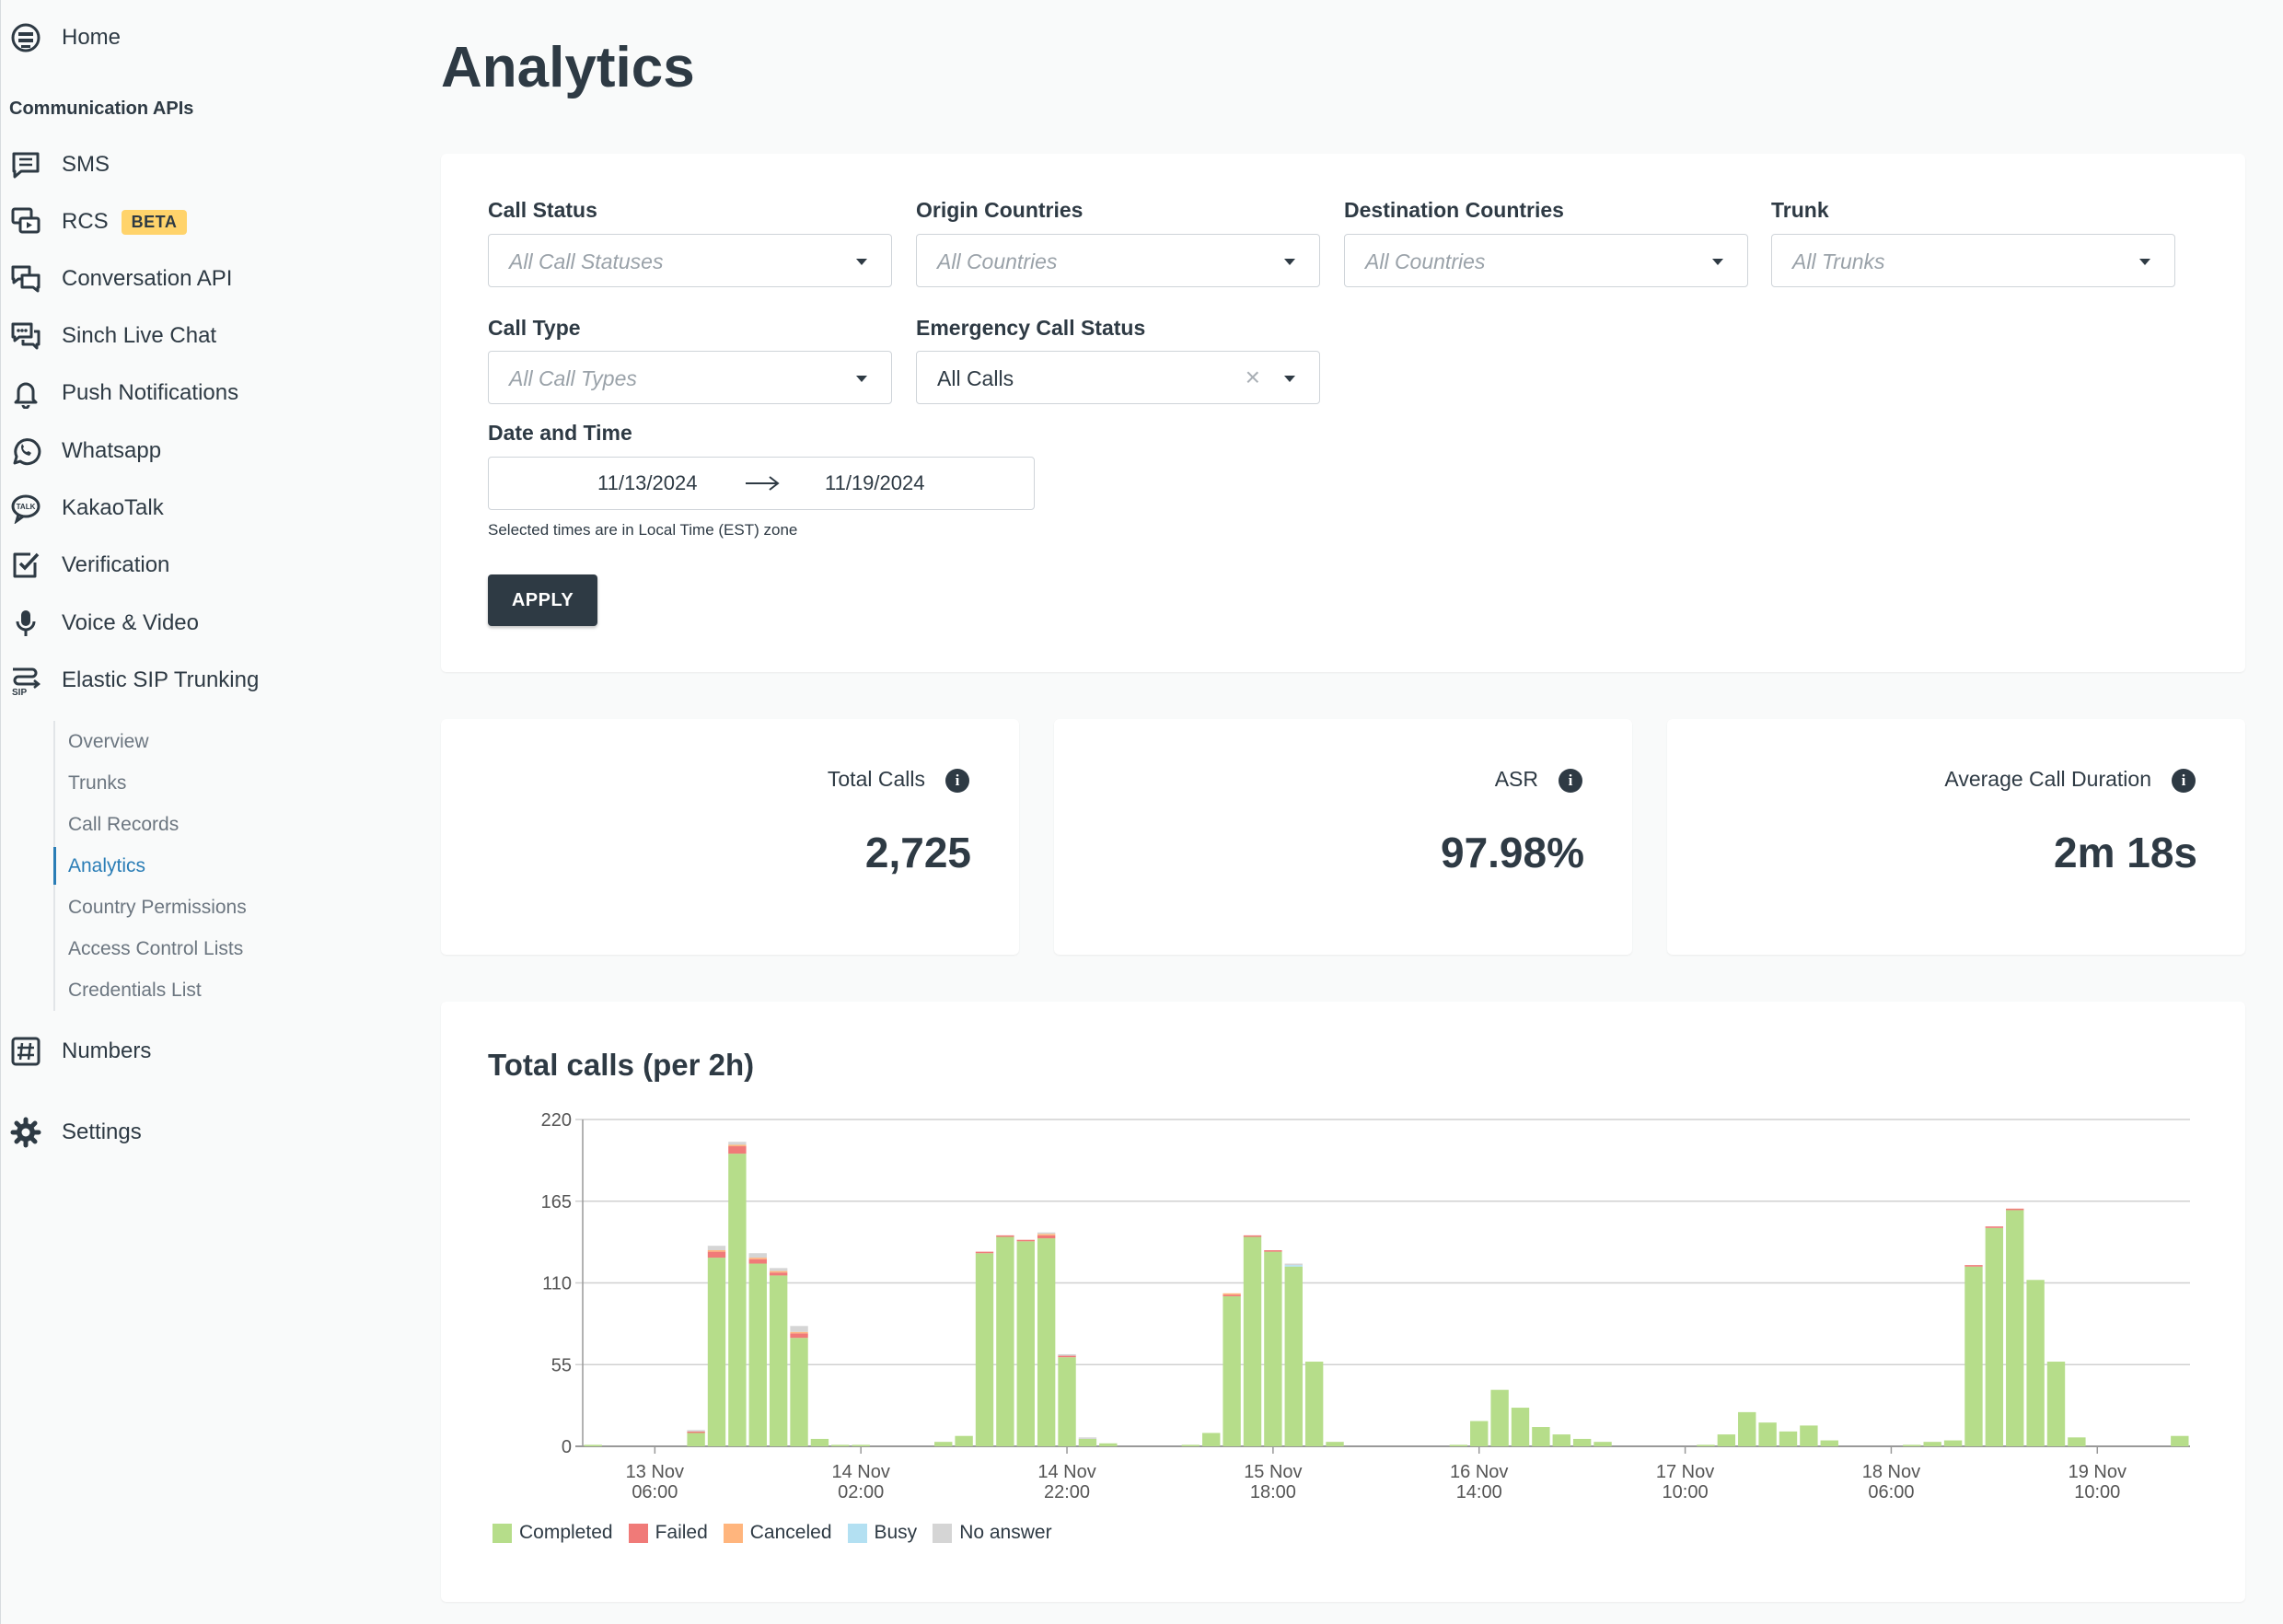  What do you see at coordinates (648, 483) in the screenshot?
I see `start-date: 11/13/2024` at bounding box center [648, 483].